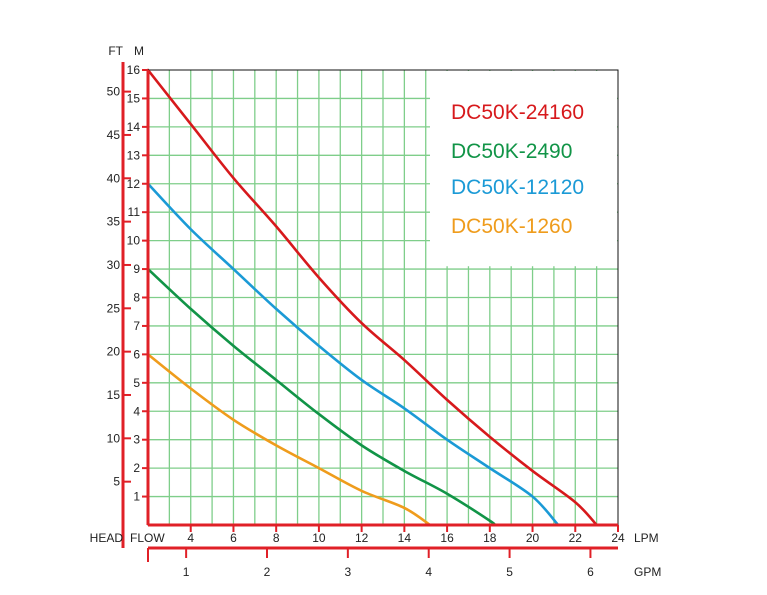 This screenshot has width=767, height=595. I want to click on gpm-tick-label: 3, so click(348, 572).